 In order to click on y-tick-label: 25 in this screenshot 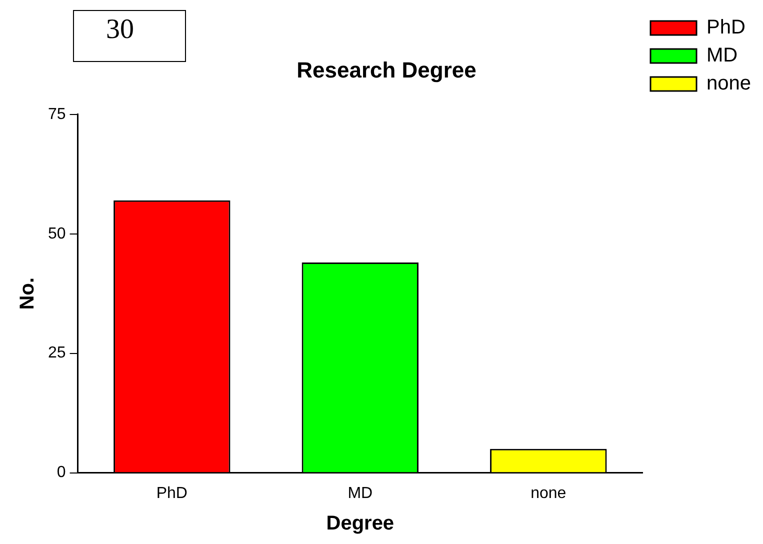, I will do `click(57, 353)`.